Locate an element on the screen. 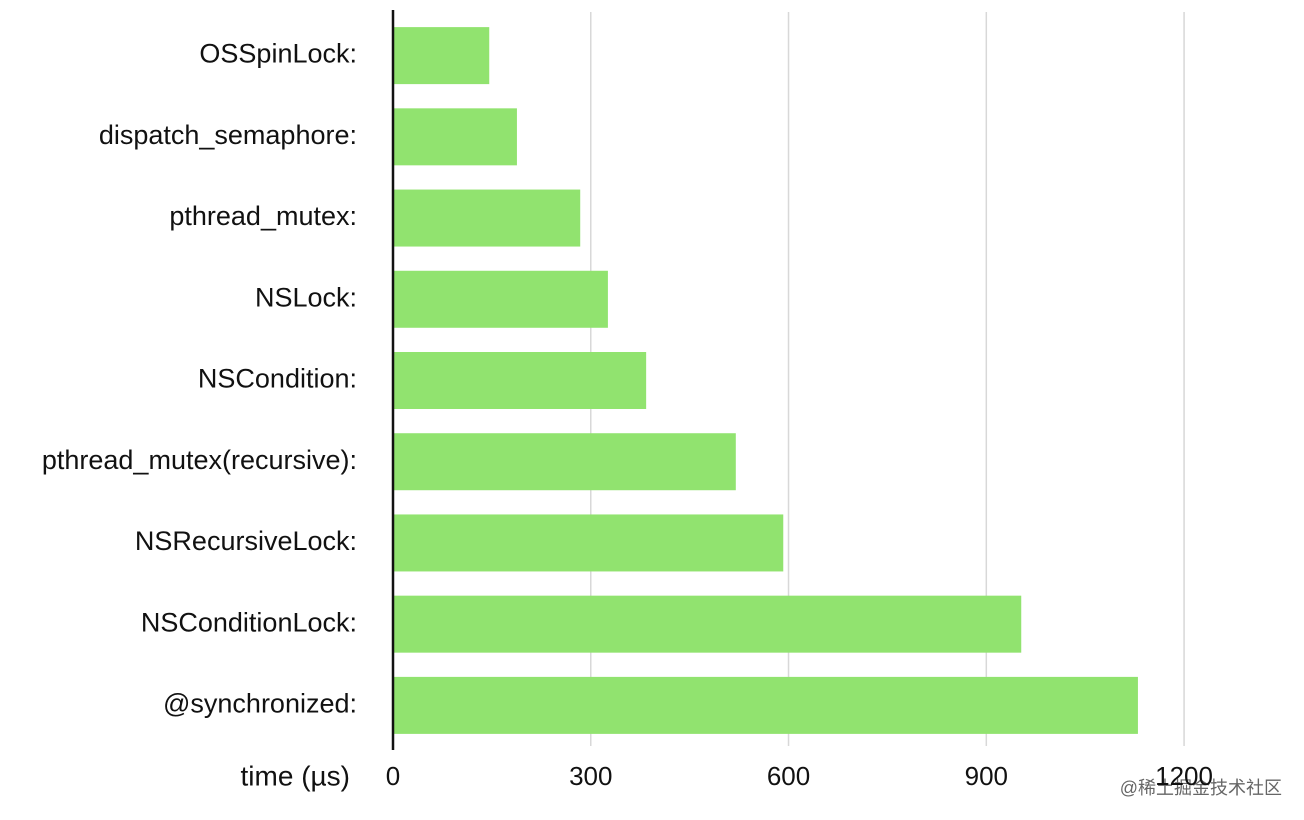  x-tick-label: 900 is located at coordinates (986, 776).